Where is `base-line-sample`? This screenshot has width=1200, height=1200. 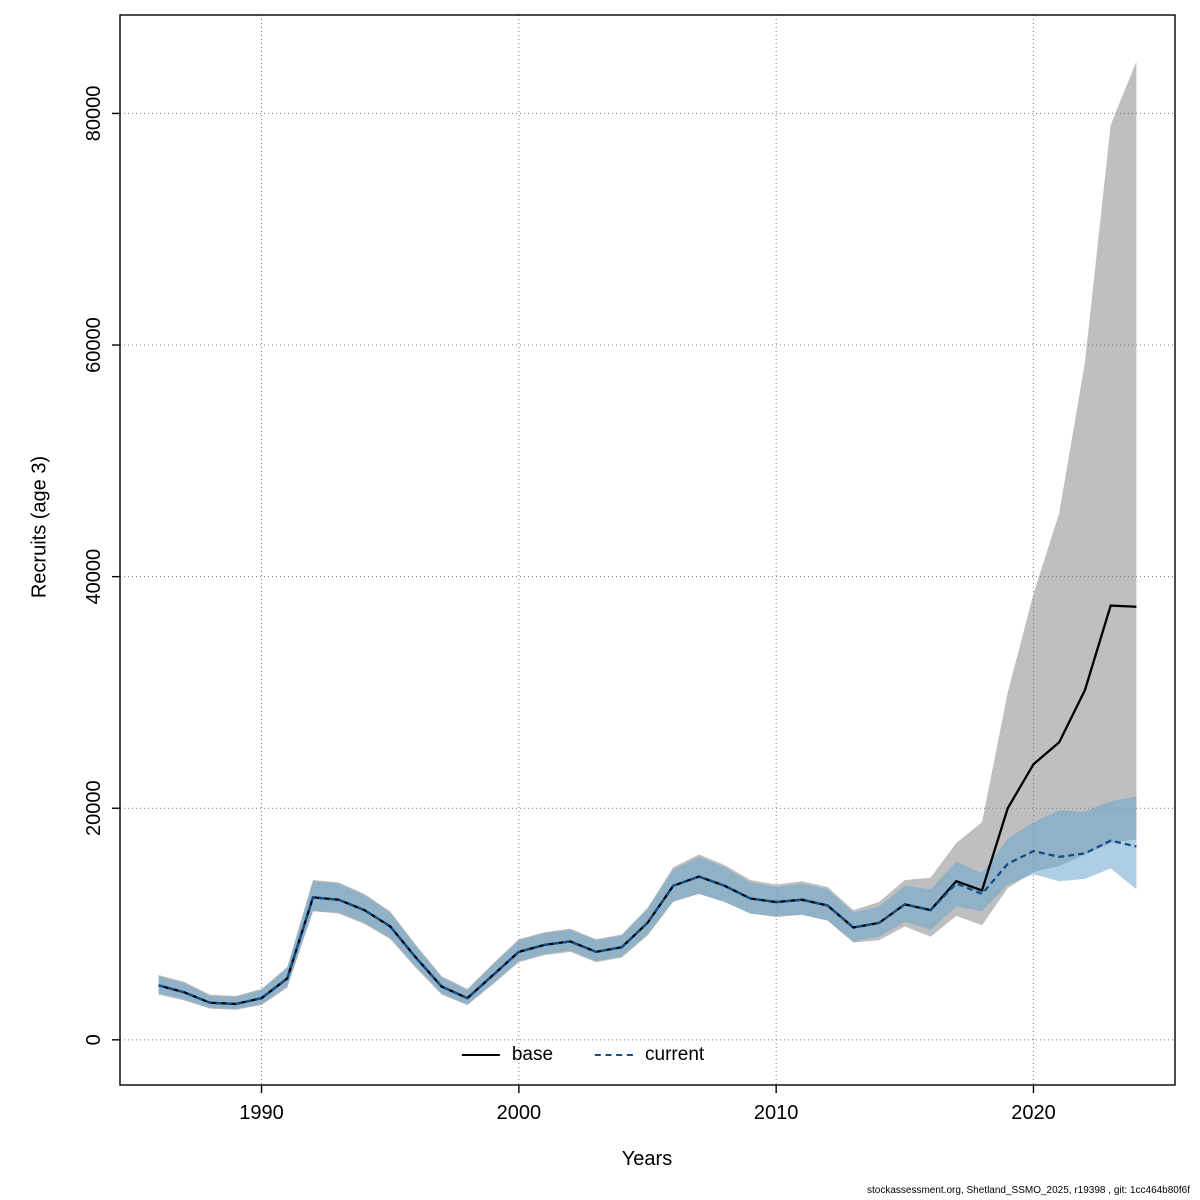 base-line-sample is located at coordinates (480, 1055).